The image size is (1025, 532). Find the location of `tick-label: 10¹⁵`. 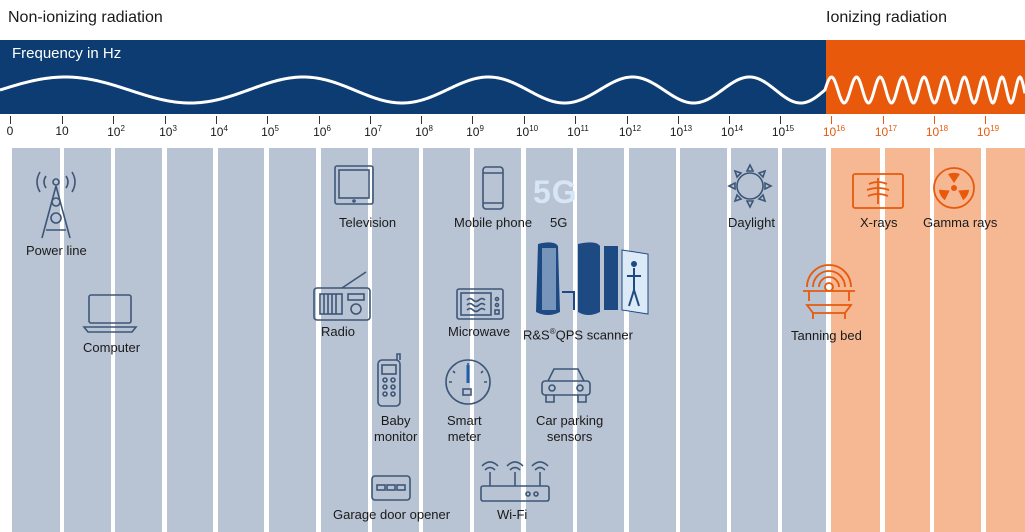

tick-label: 10¹⁵ is located at coordinates (783, 131).